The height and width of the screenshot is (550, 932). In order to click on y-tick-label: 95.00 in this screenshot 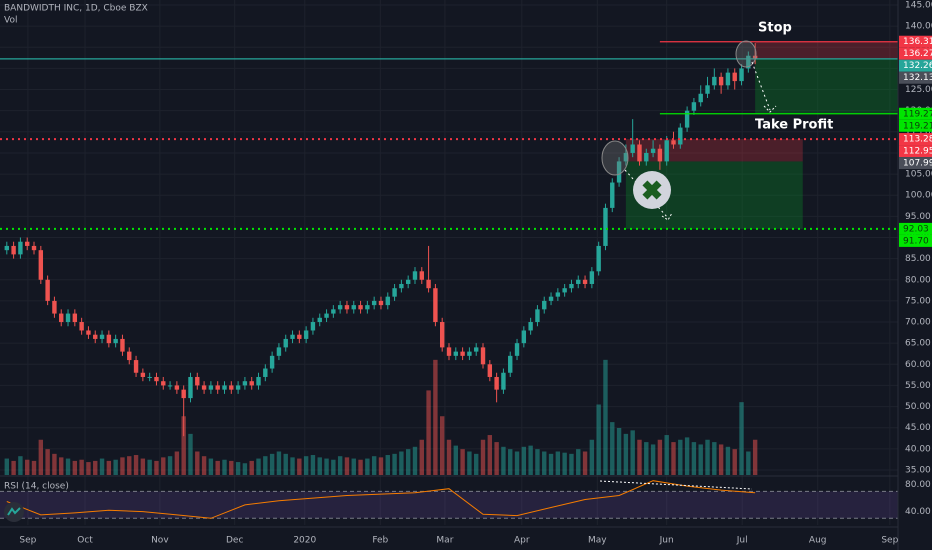, I will do `click(918, 217)`.